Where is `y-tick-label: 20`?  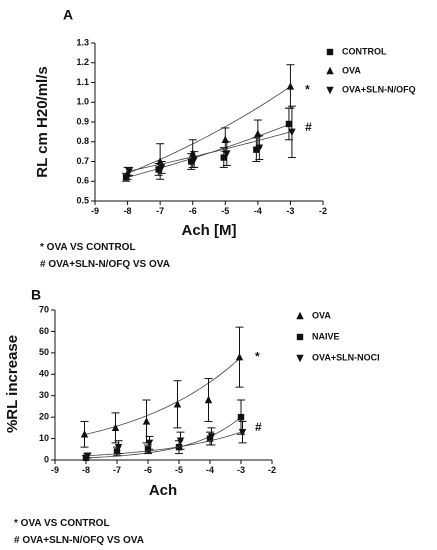
y-tick-label: 20 is located at coordinates (44, 417).